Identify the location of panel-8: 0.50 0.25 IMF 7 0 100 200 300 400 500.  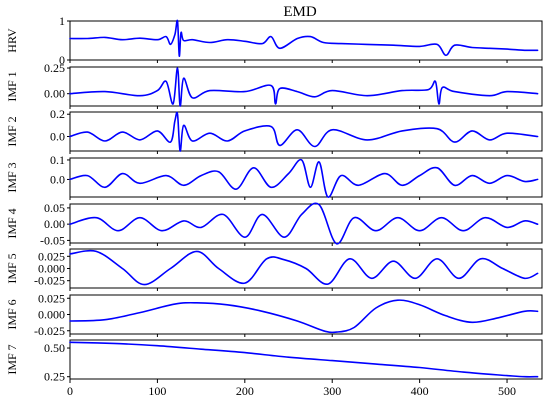
(274, 368).